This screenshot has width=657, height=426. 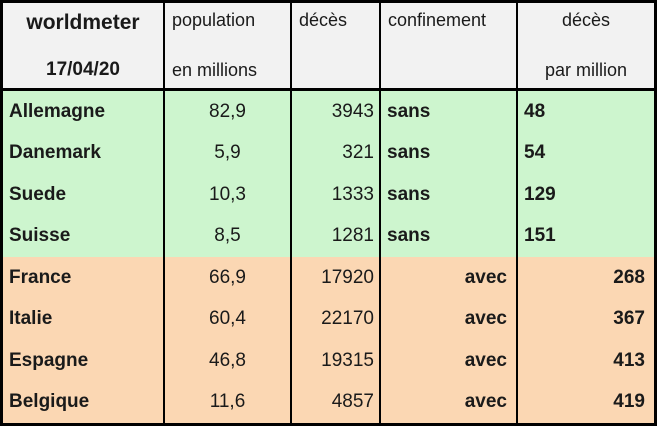 I want to click on cell-country: Allemagne, so click(x=84, y=112).